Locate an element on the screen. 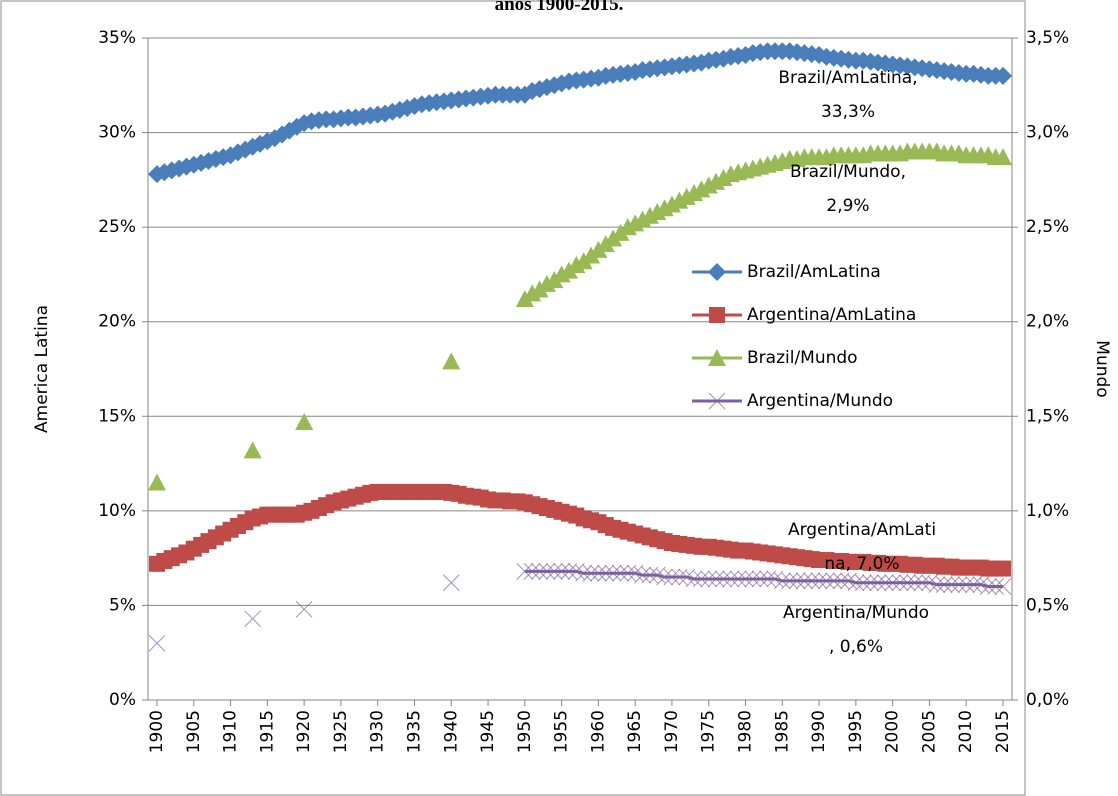 The height and width of the screenshot is (796, 1118). annotation: 33,3% is located at coordinates (848, 112).